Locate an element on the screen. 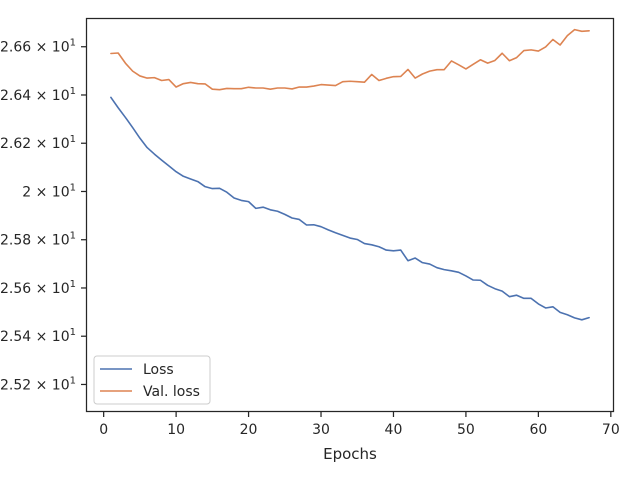 This screenshot has width=640, height=480. series-line-val-loss is located at coordinates (350, 59).